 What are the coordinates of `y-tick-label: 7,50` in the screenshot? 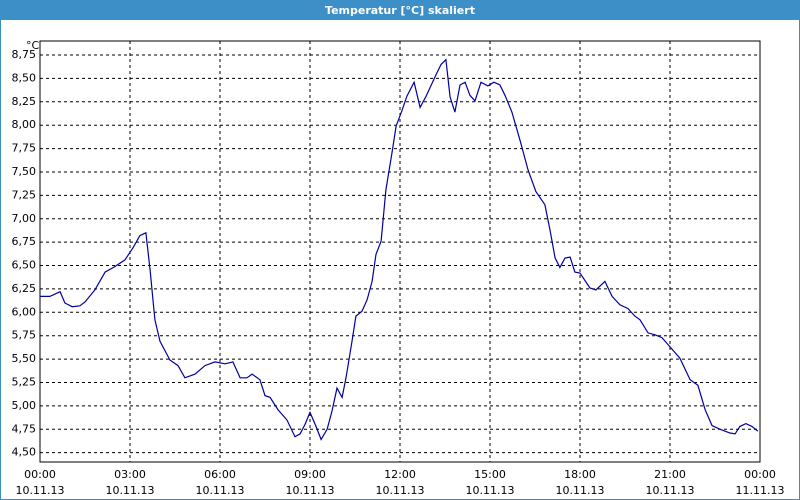 It's located at (24, 171).